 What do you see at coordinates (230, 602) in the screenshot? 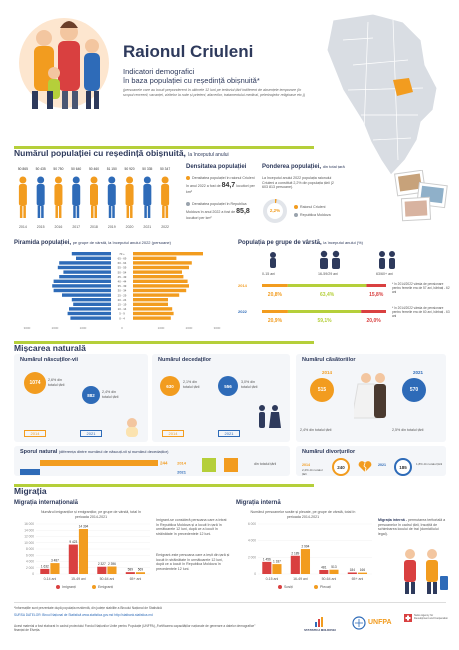
I see `footer-divider` at bounding box center [230, 602].